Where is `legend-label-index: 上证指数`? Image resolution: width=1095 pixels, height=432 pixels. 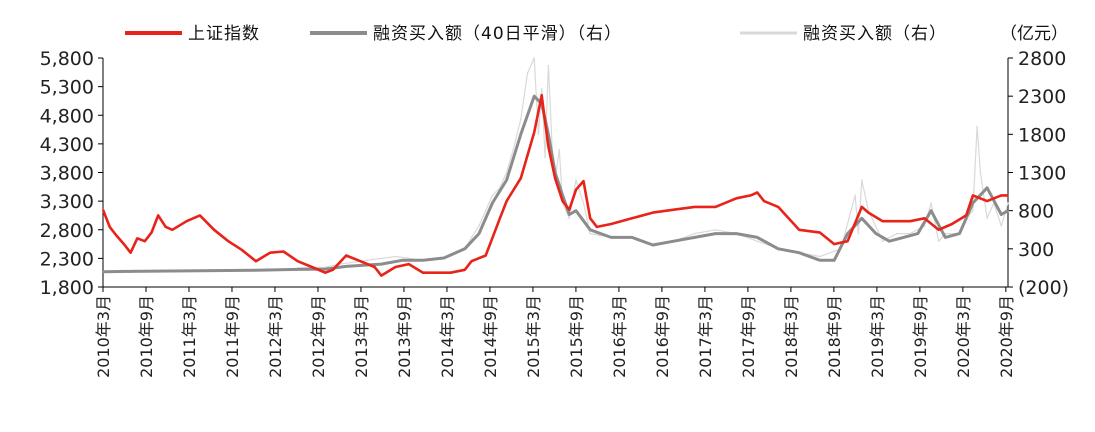
legend-label-index: 上证指数 is located at coordinates (224, 34).